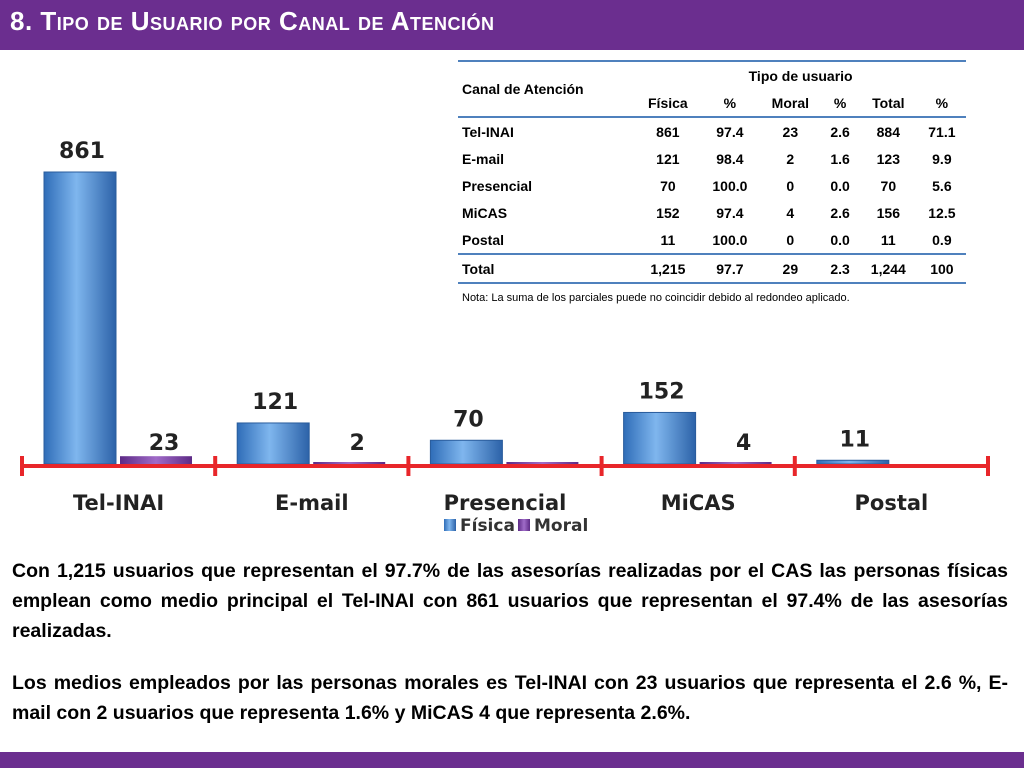 This screenshot has width=1024, height=768. I want to click on data-label-moral: 2, so click(357, 443).